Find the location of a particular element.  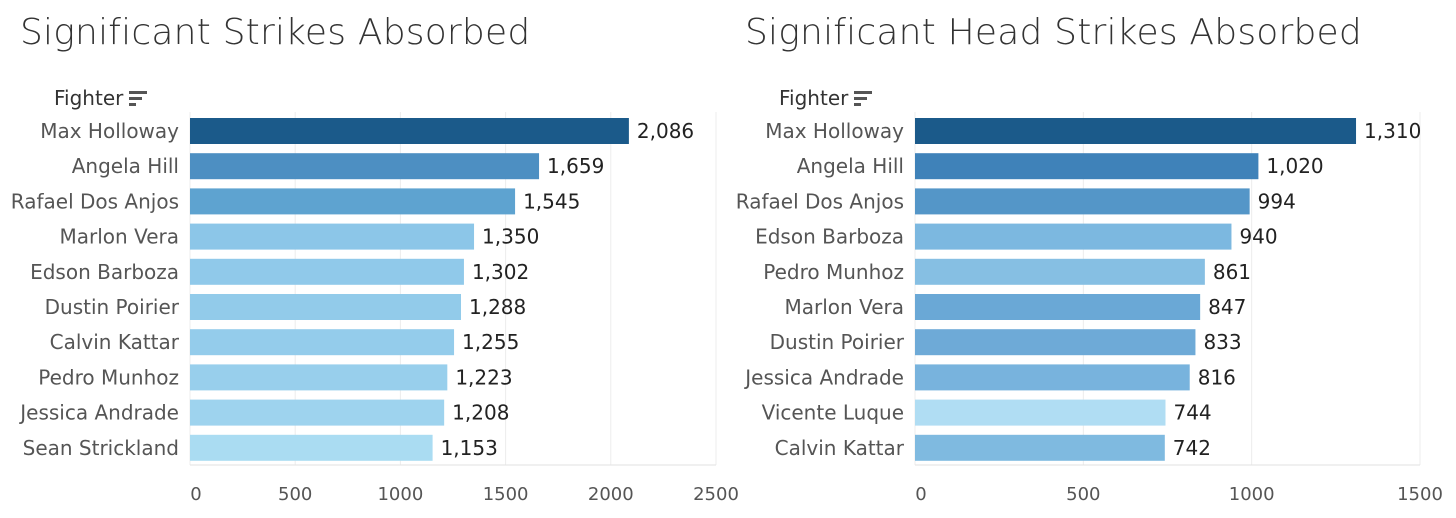

value-label: 2,086 is located at coordinates (665, 131).